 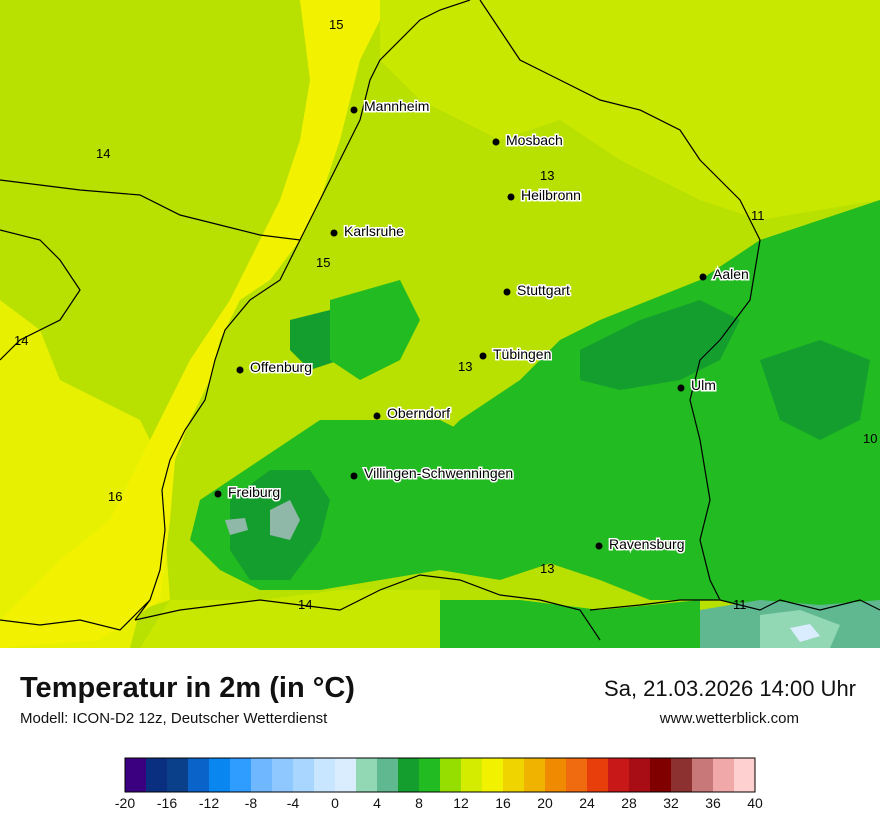 What do you see at coordinates (115, 496) in the screenshot?
I see `value-label: 16` at bounding box center [115, 496].